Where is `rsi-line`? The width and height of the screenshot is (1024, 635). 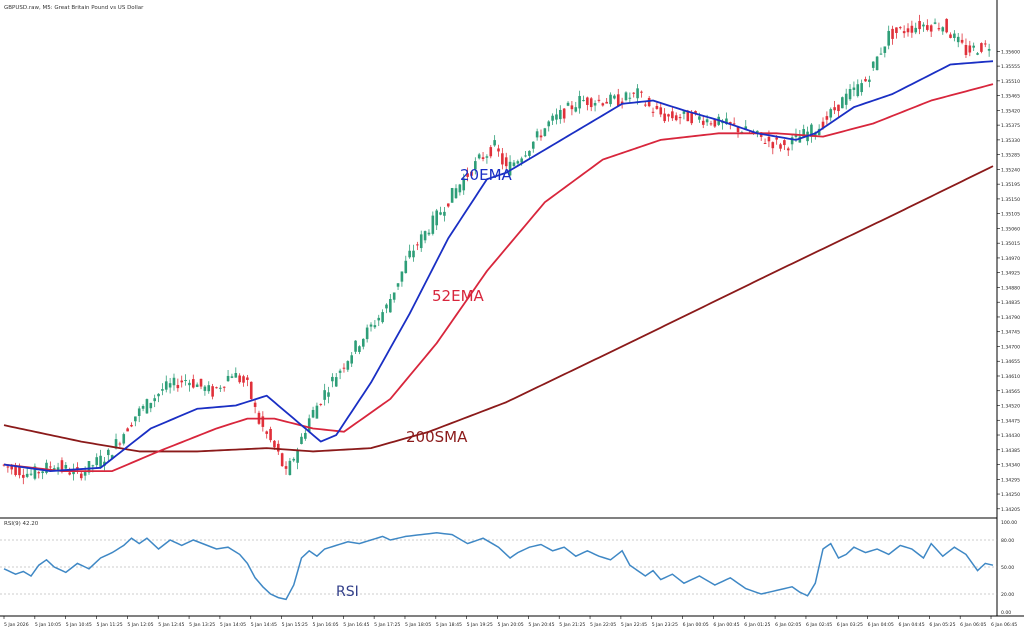 rsi-line is located at coordinates (498, 566).